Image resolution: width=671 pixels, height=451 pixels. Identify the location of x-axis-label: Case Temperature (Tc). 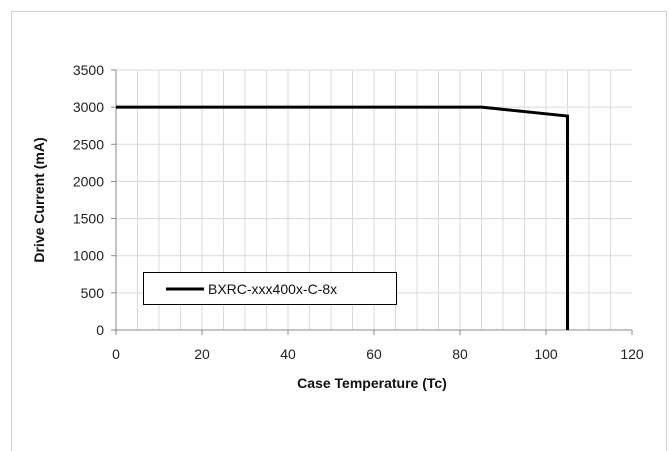
(372, 383).